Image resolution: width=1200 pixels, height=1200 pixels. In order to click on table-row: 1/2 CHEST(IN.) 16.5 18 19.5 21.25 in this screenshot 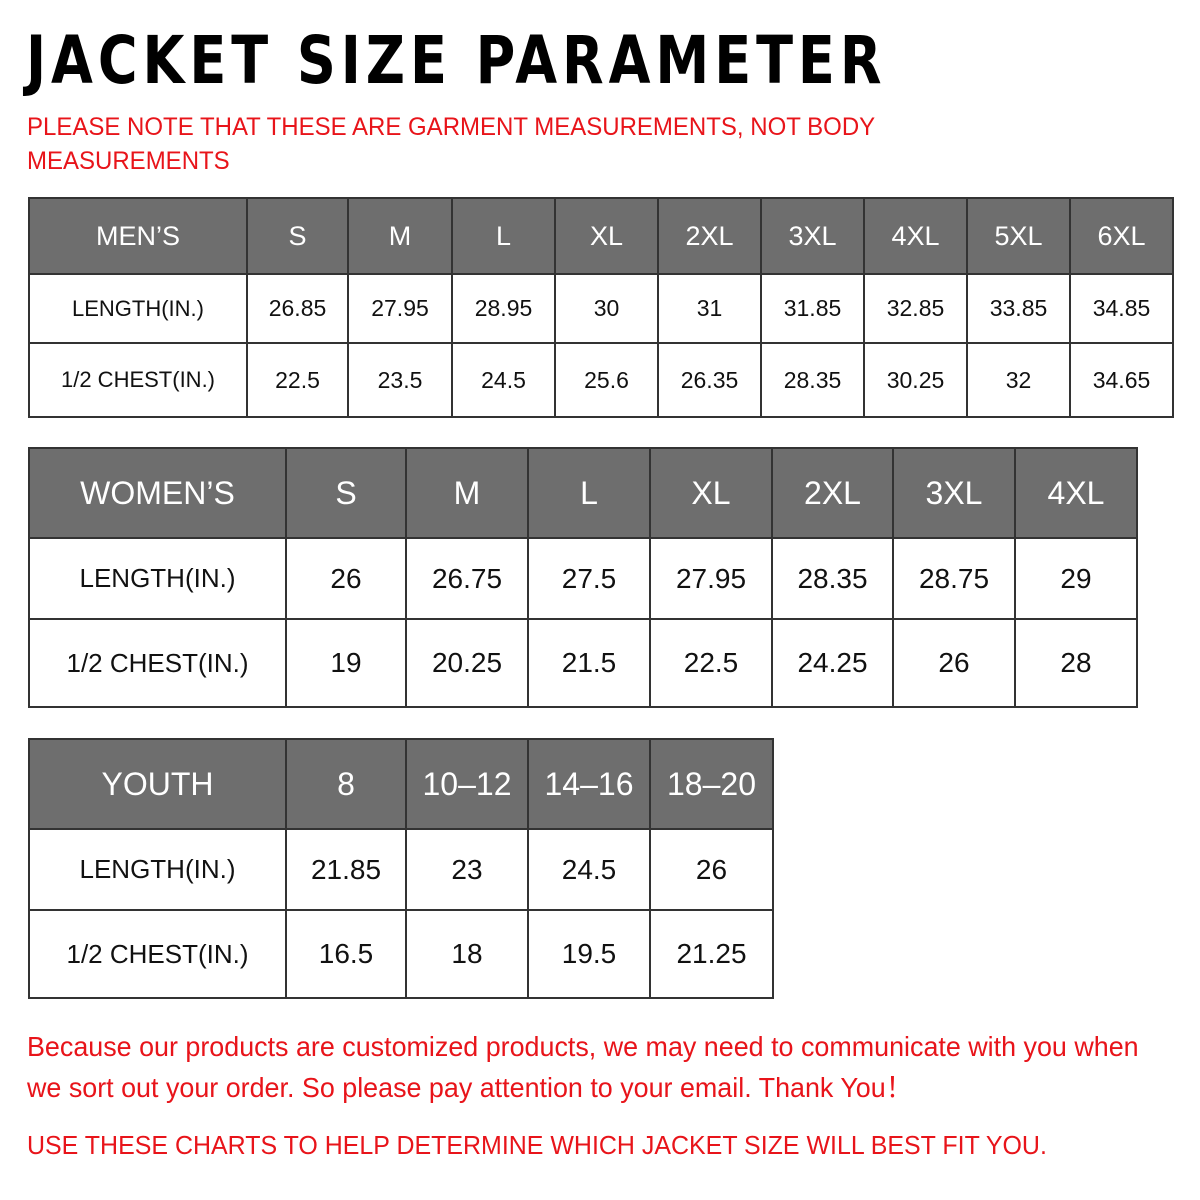, I will do `click(401, 954)`.